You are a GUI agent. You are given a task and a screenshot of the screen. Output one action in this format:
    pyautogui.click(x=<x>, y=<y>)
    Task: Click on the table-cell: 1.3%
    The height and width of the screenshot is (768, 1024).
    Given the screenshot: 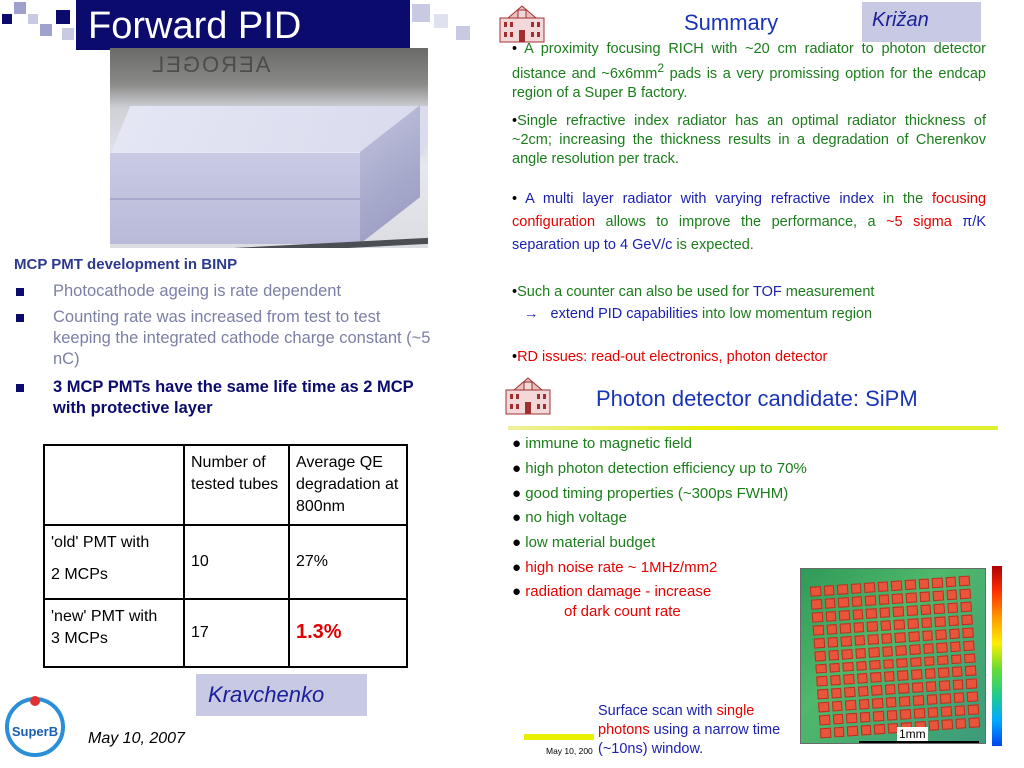 What is the action you would take?
    pyautogui.click(x=348, y=633)
    